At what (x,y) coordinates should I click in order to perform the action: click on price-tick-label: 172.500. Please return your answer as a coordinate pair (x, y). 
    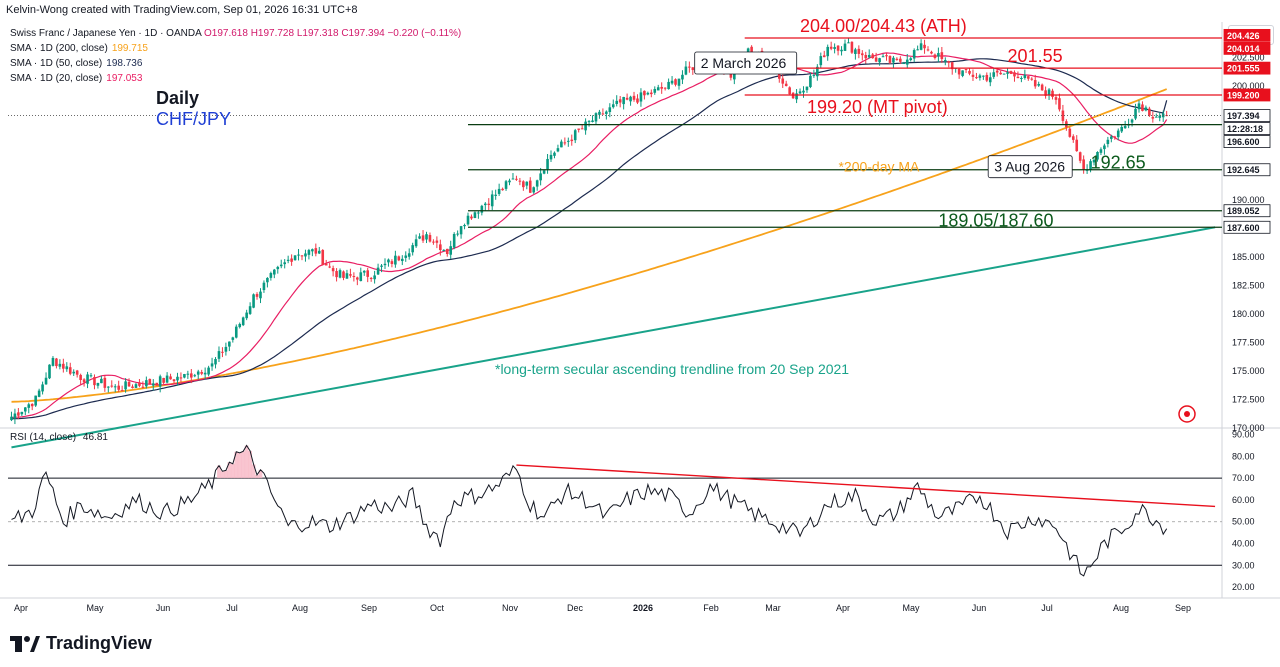
    Looking at the image, I should click on (1248, 399).